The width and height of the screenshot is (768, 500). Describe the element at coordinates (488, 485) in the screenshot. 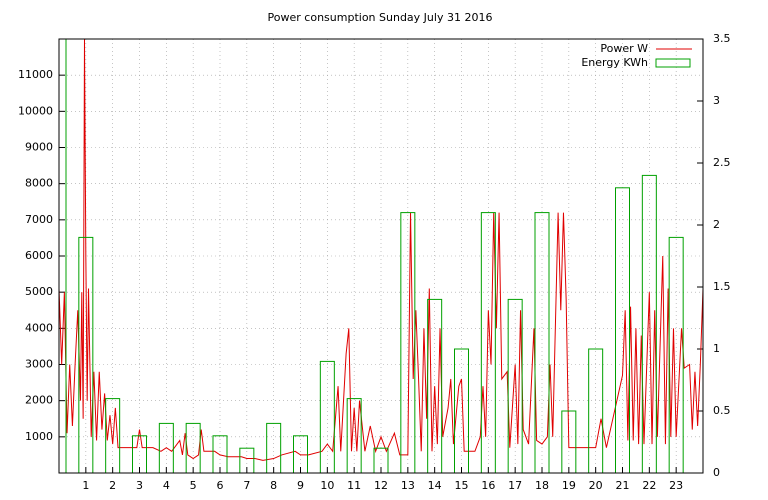

I see `x-tick-label: 16` at that location.